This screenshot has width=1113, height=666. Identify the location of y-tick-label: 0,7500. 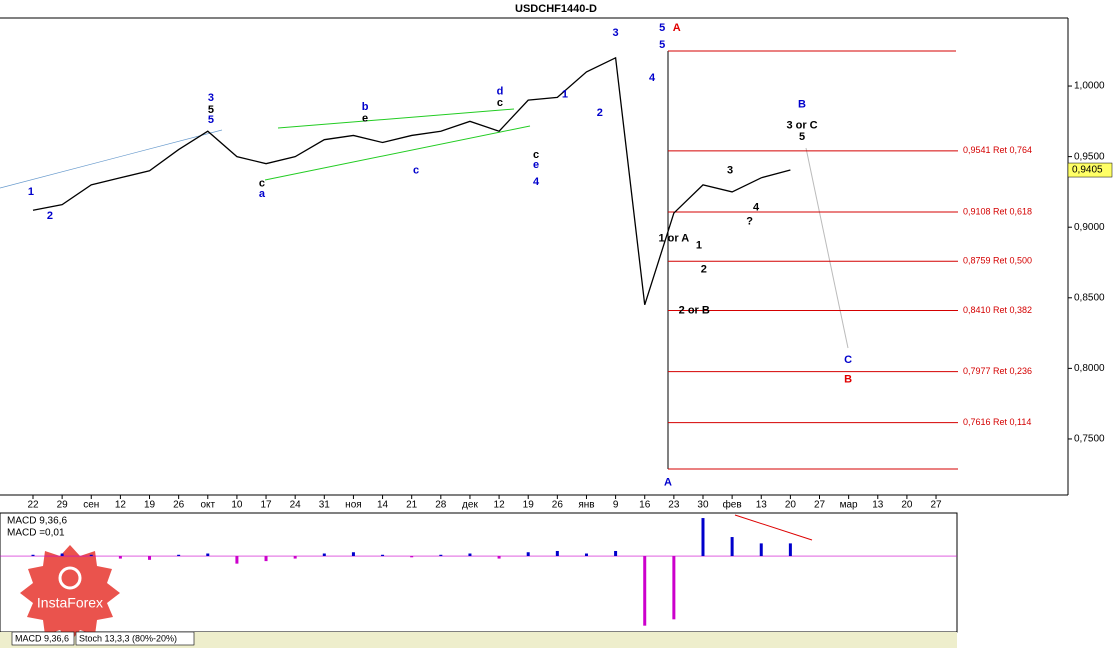
(1089, 439).